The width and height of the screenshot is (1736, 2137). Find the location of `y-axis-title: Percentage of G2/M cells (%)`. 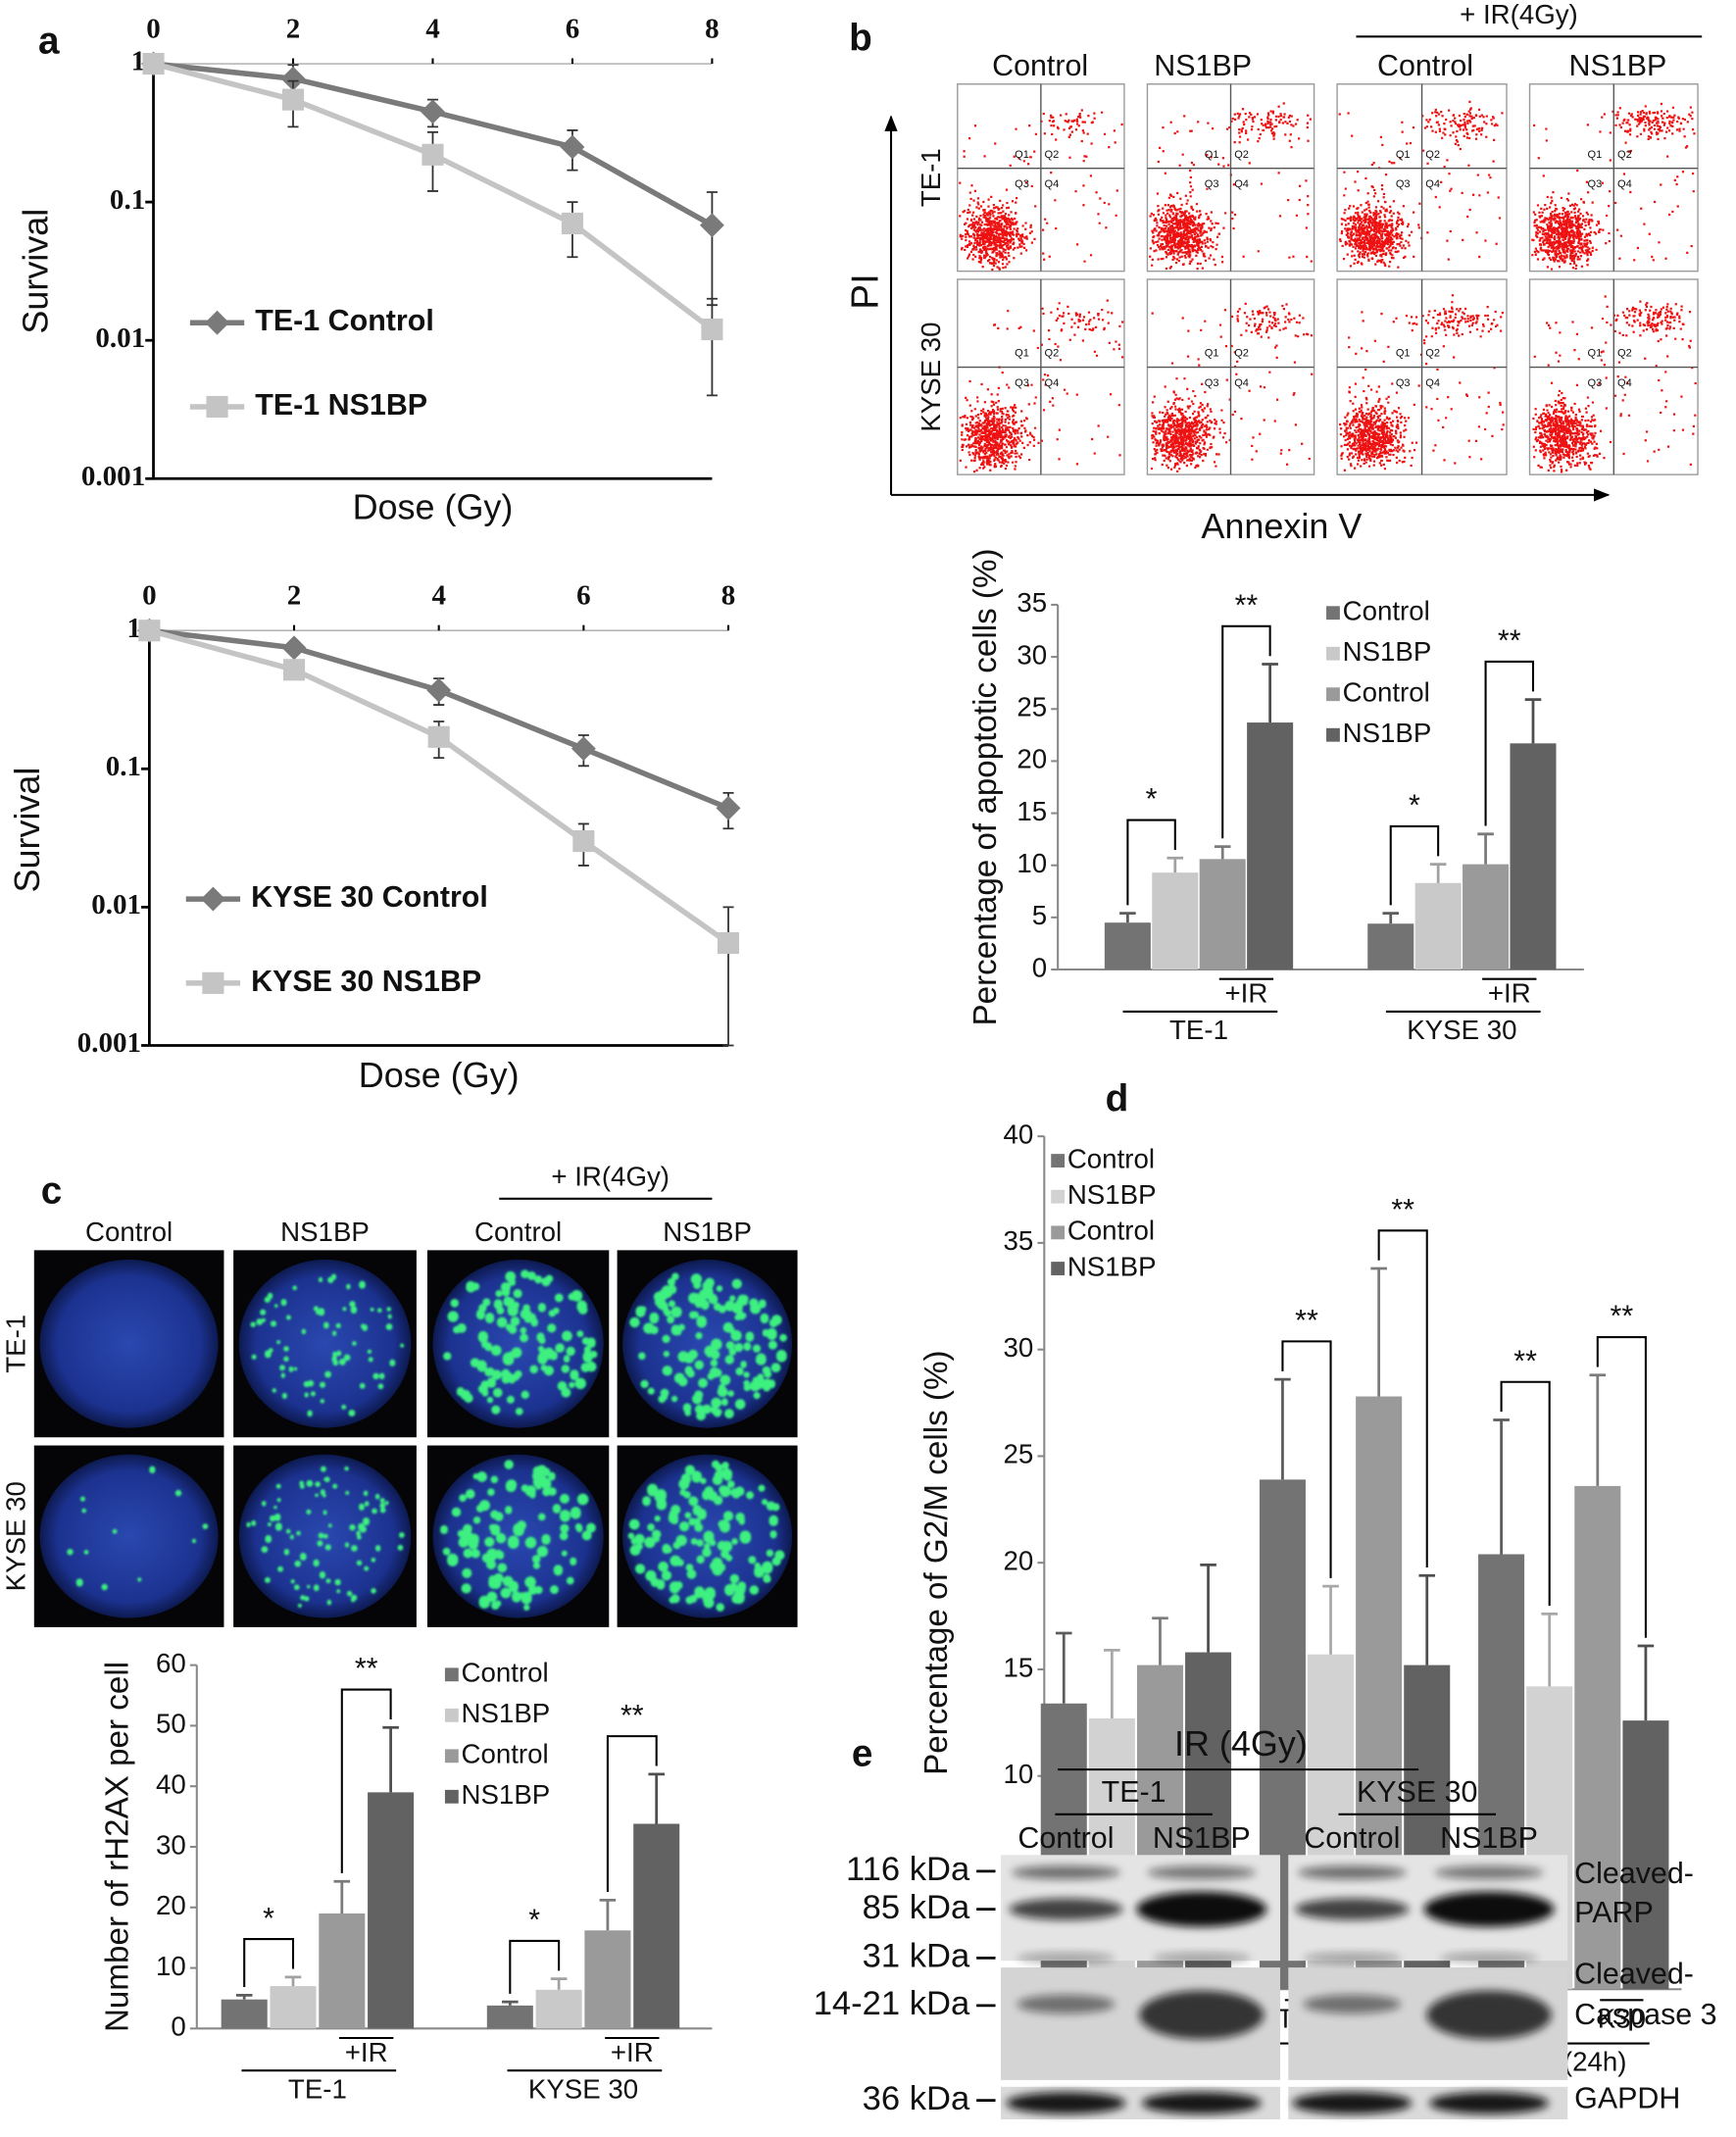

y-axis-title: Percentage of G2/M cells (%) is located at coordinates (936, 1562).